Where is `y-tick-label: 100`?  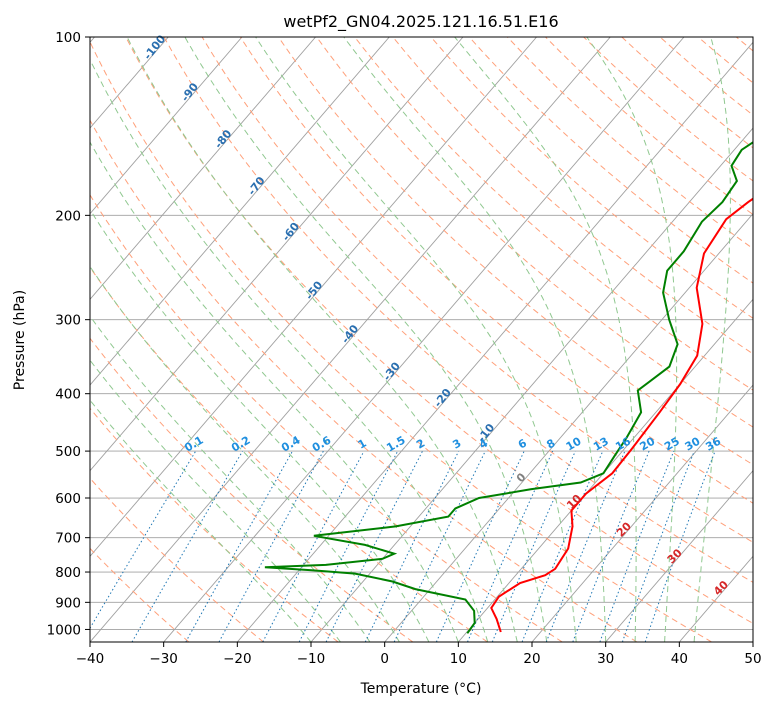 y-tick-label: 100 is located at coordinates (68, 38).